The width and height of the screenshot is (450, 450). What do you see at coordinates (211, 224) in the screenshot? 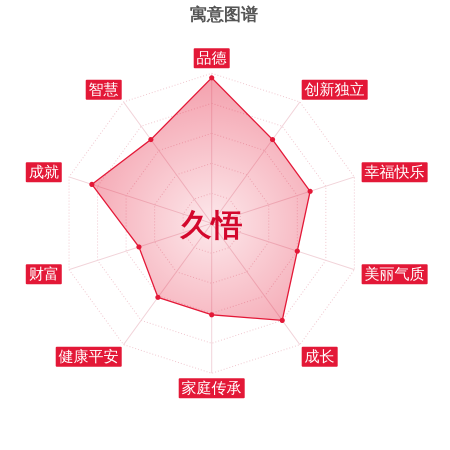
I see `text: 久悟` at bounding box center [211, 224].